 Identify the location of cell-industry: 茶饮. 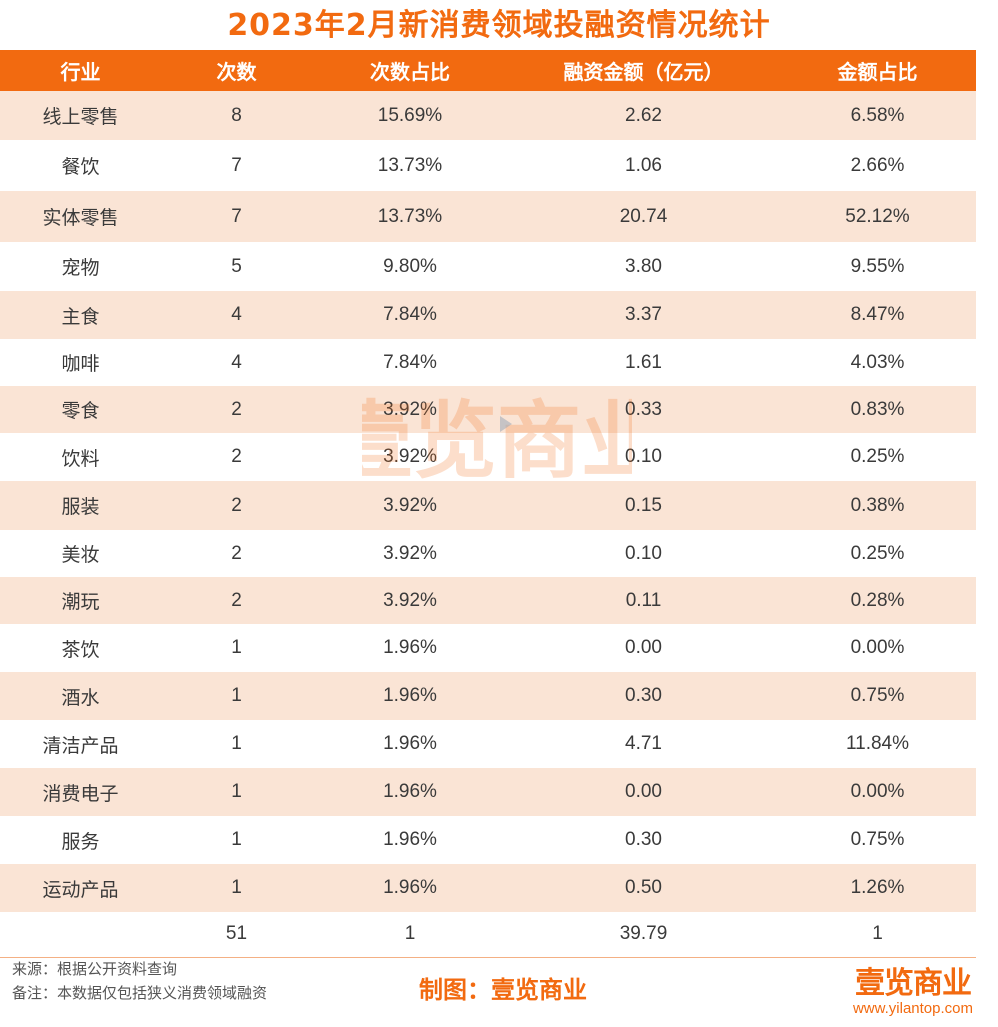
(80, 649).